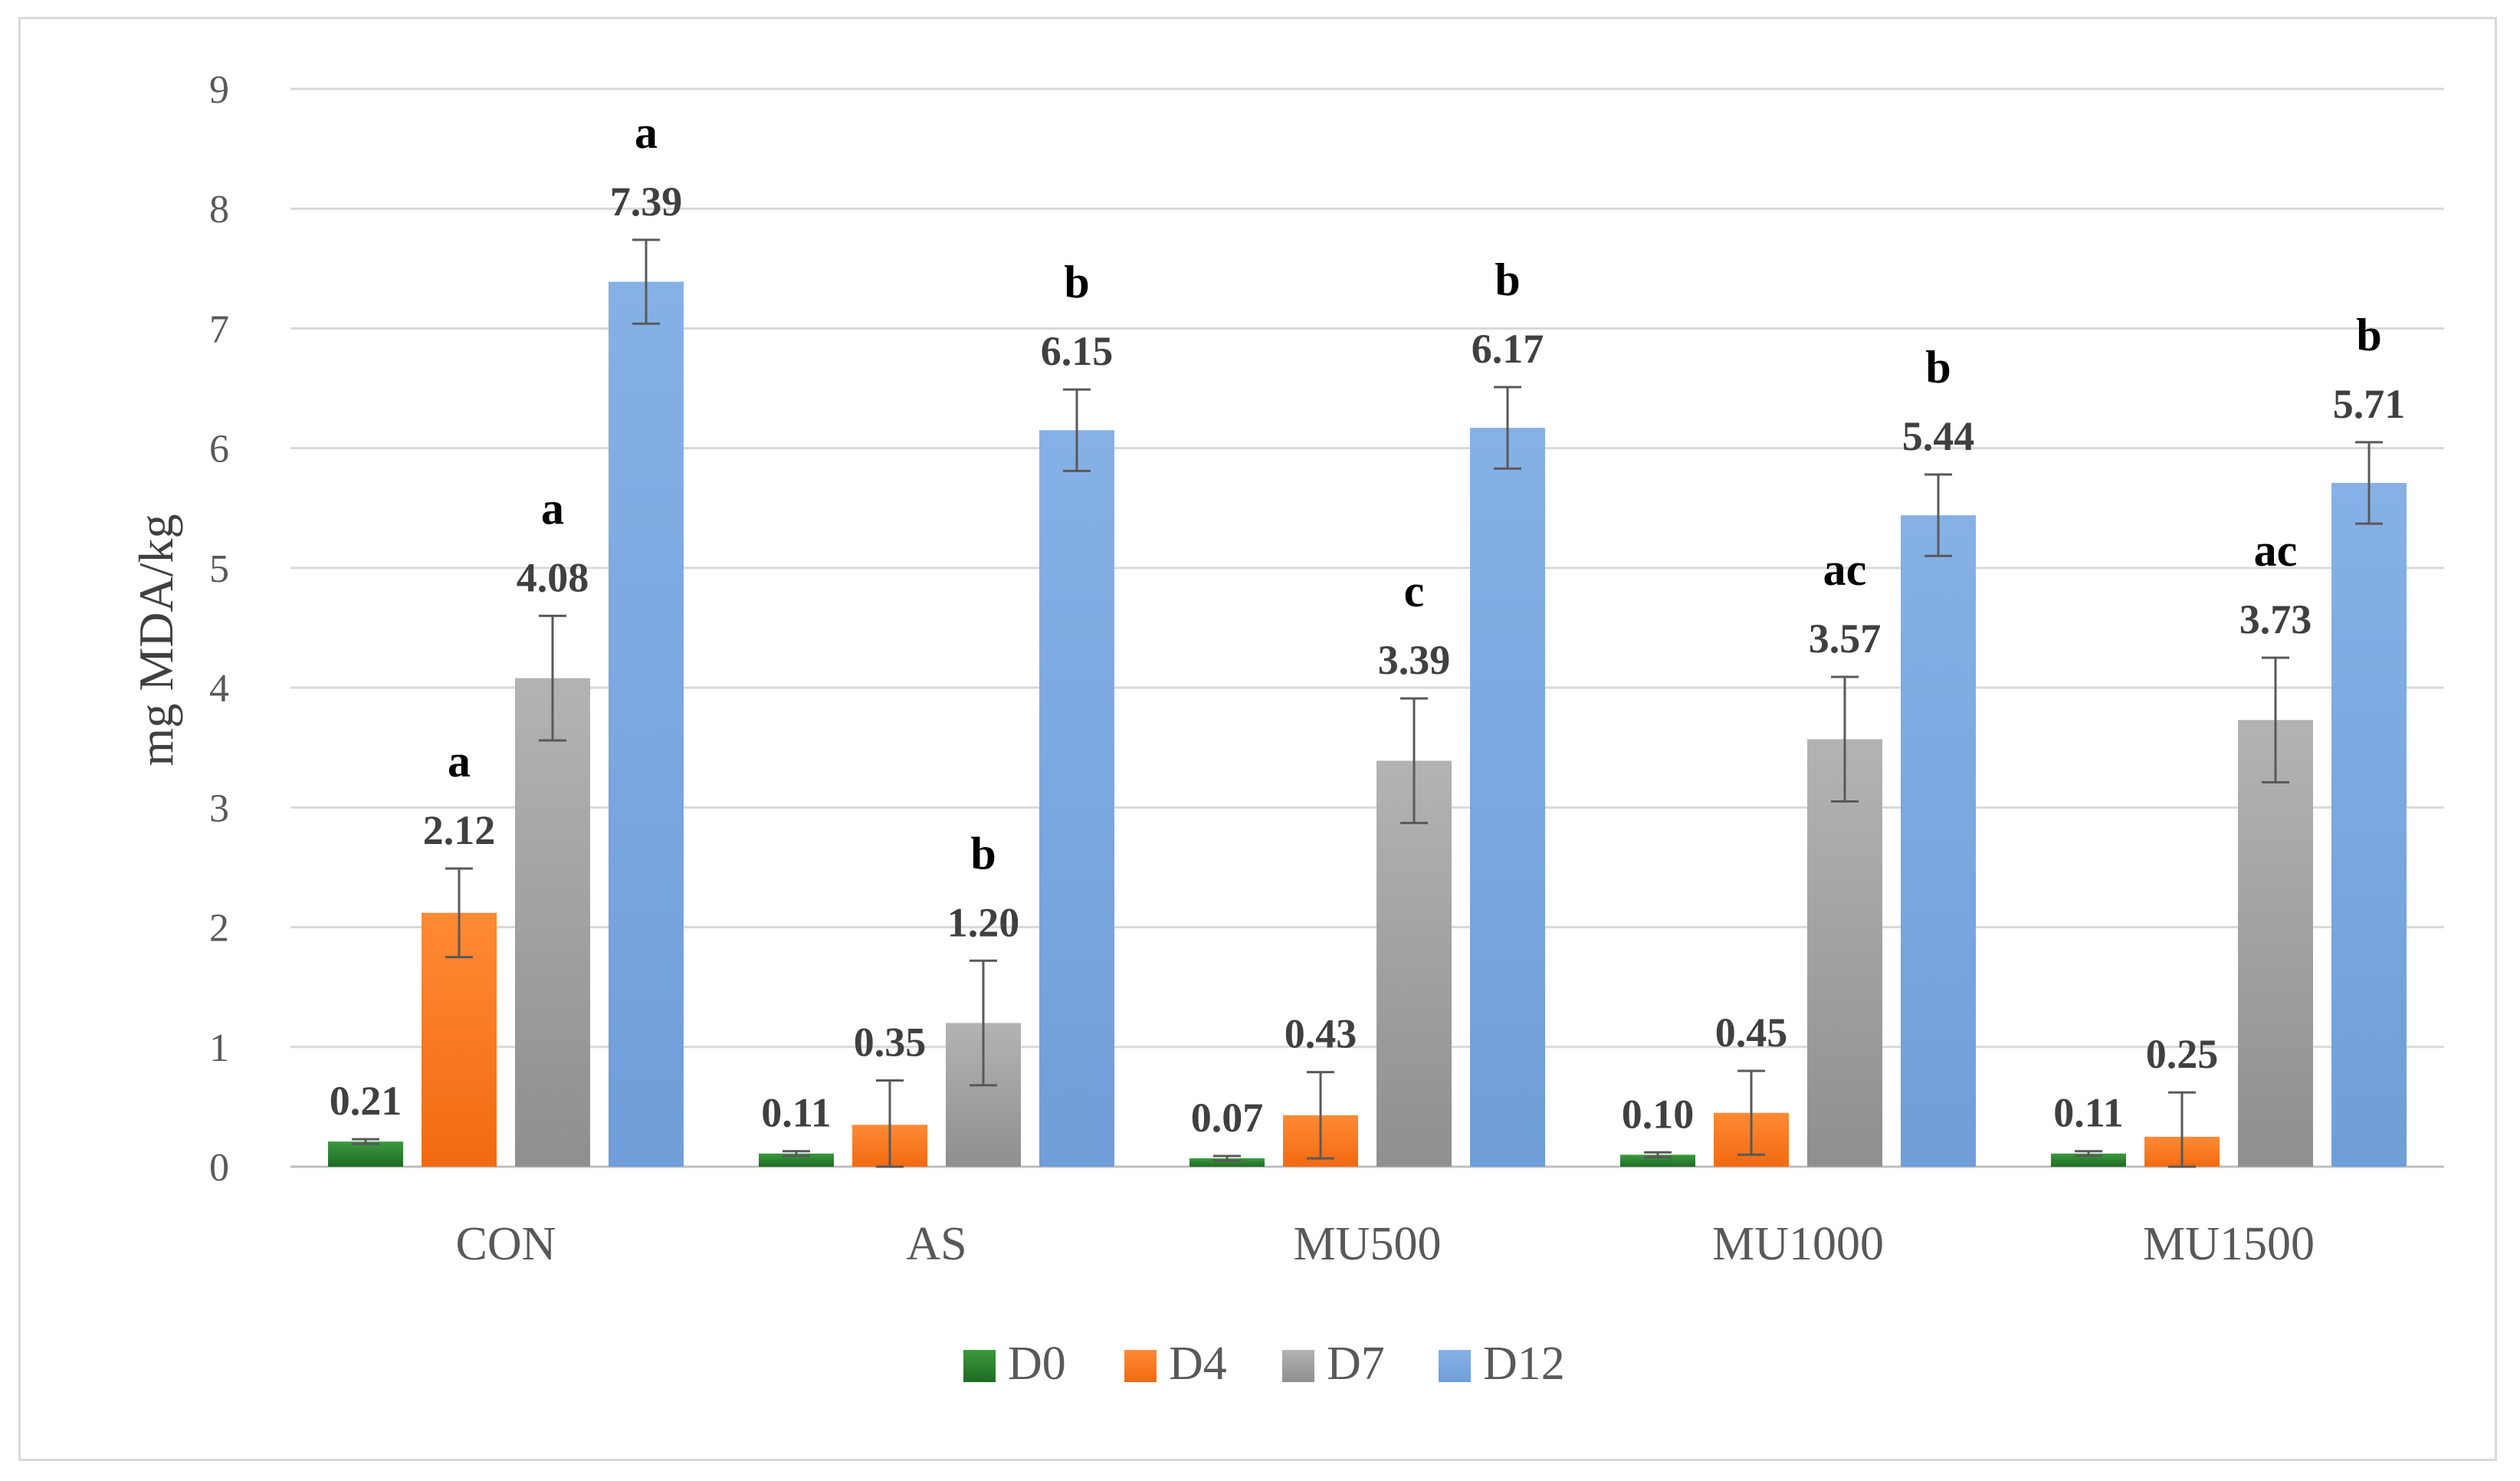  Describe the element at coordinates (2182, 1054) in the screenshot. I see `data-label: 0.25` at that location.